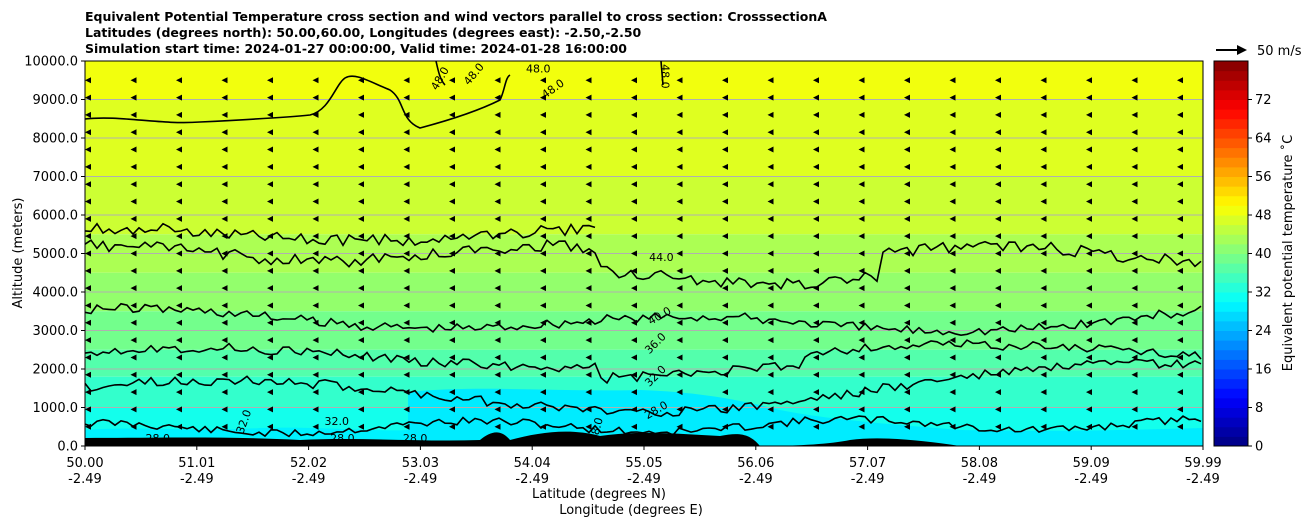 This screenshot has height=526, width=1308. I want to click on contour-label-11: 32.0, so click(337, 421).